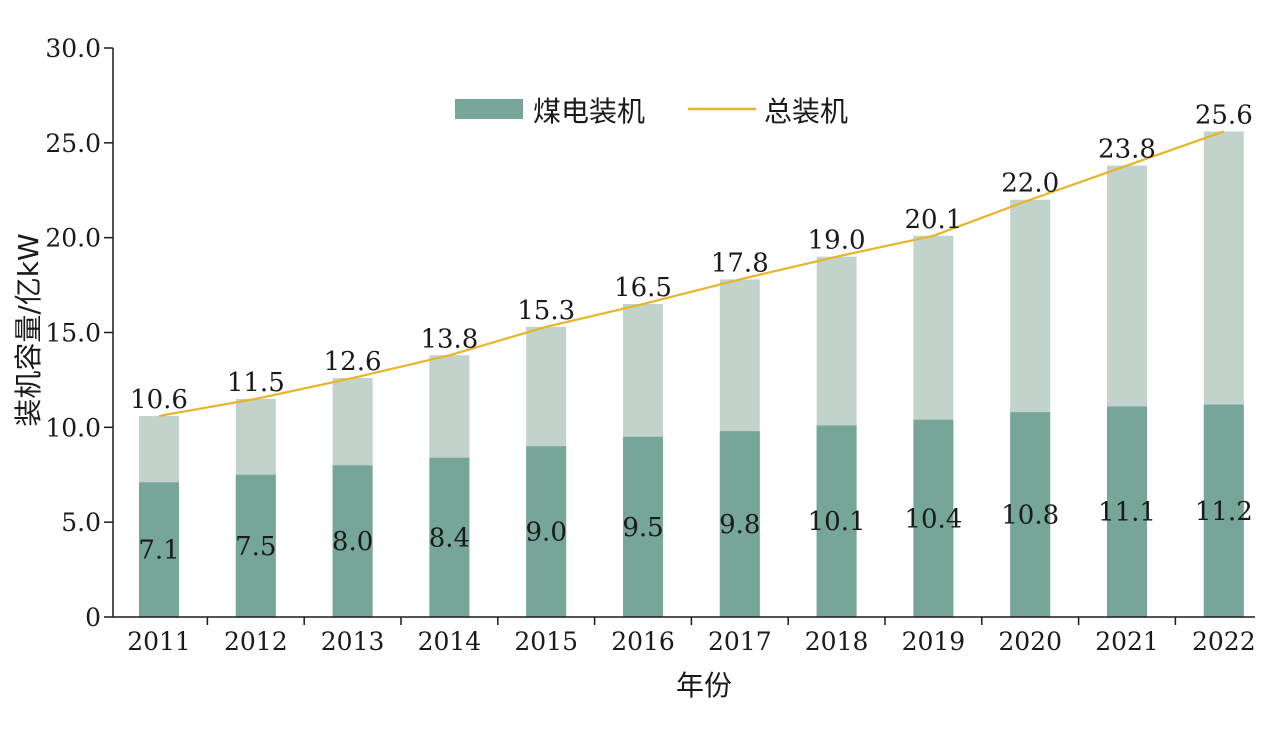 This screenshot has height=732, width=1273. What do you see at coordinates (740, 641) in the screenshot?
I see `x-tick-label: 2017` at bounding box center [740, 641].